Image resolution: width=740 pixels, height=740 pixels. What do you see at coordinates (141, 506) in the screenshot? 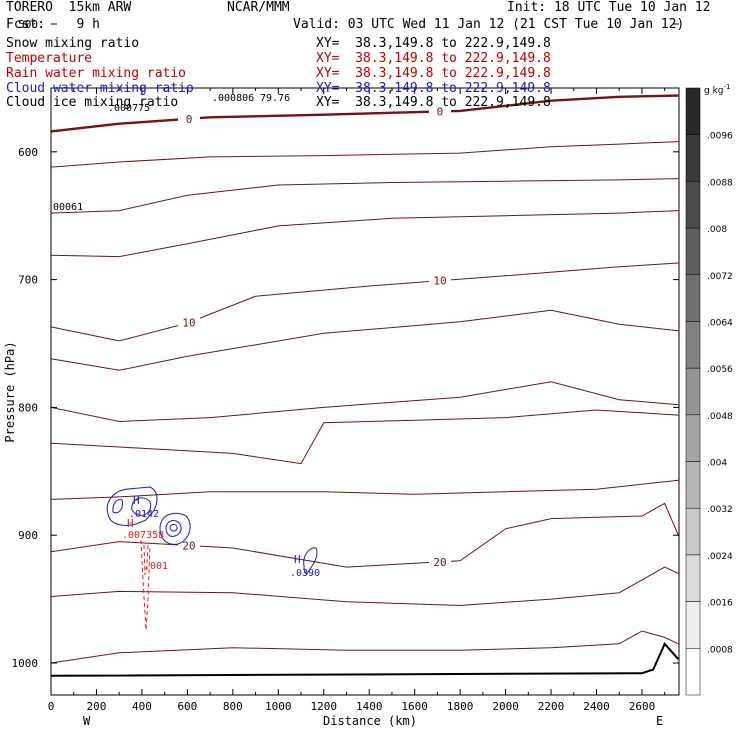
I see `cloud-water-contour-inner` at bounding box center [141, 506].